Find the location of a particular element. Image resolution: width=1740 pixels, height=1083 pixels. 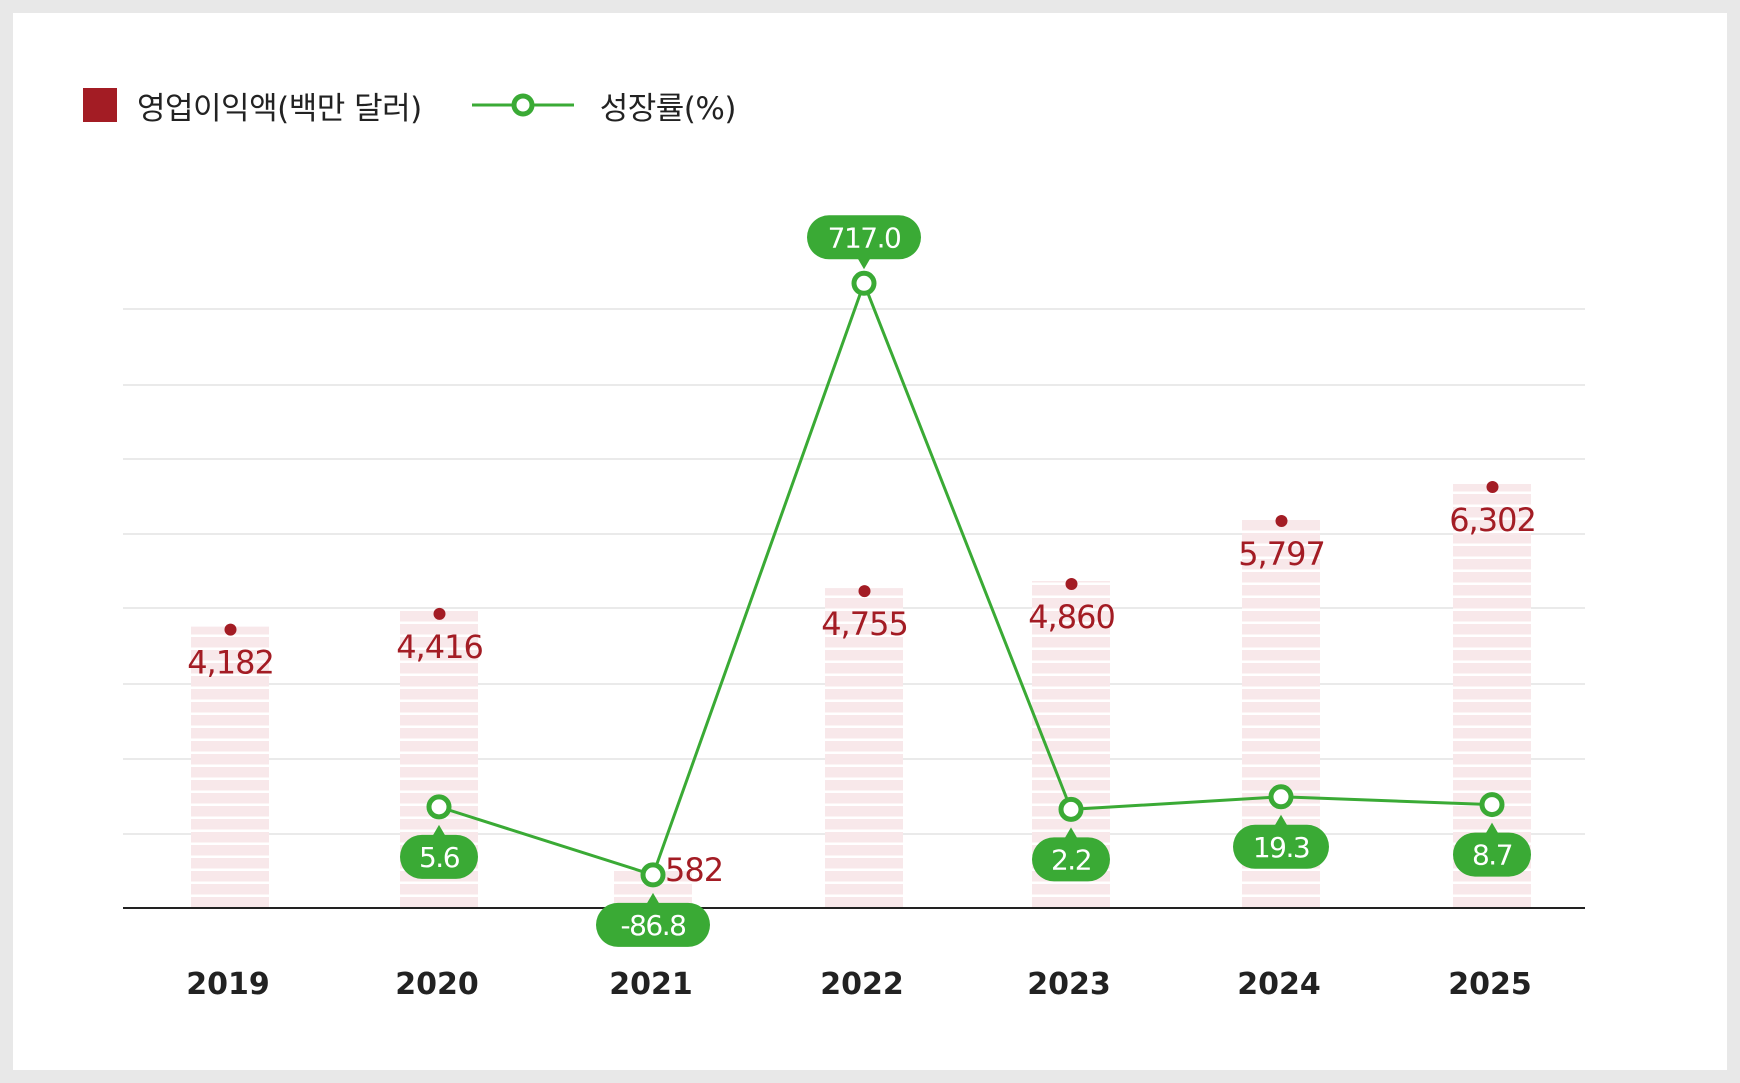

bar-marker-2020 is located at coordinates (439, 613).